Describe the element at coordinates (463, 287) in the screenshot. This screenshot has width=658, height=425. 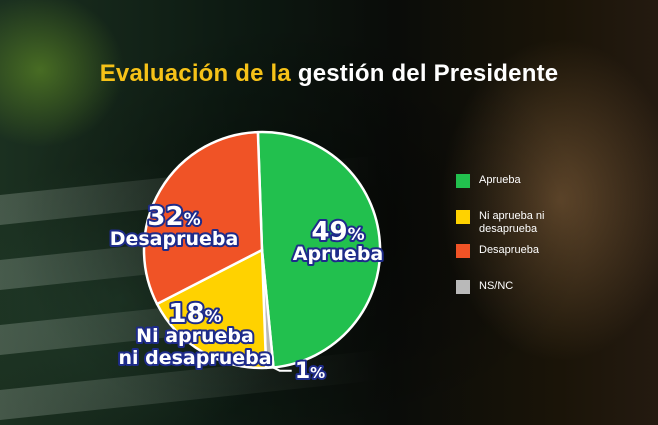
I see `legend-swatch-nsnc` at that location.